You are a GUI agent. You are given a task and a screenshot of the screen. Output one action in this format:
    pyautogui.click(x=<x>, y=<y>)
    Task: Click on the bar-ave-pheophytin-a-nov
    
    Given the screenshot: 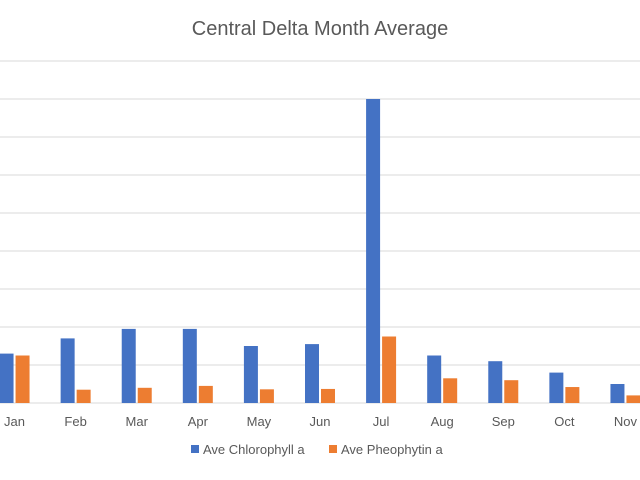 What is the action you would take?
    pyautogui.click(x=633, y=399)
    